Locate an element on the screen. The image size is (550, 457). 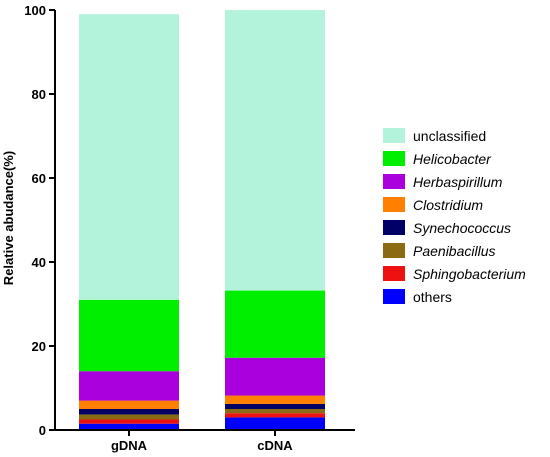
bar-segment-gdna-clostridium is located at coordinates (129, 404).